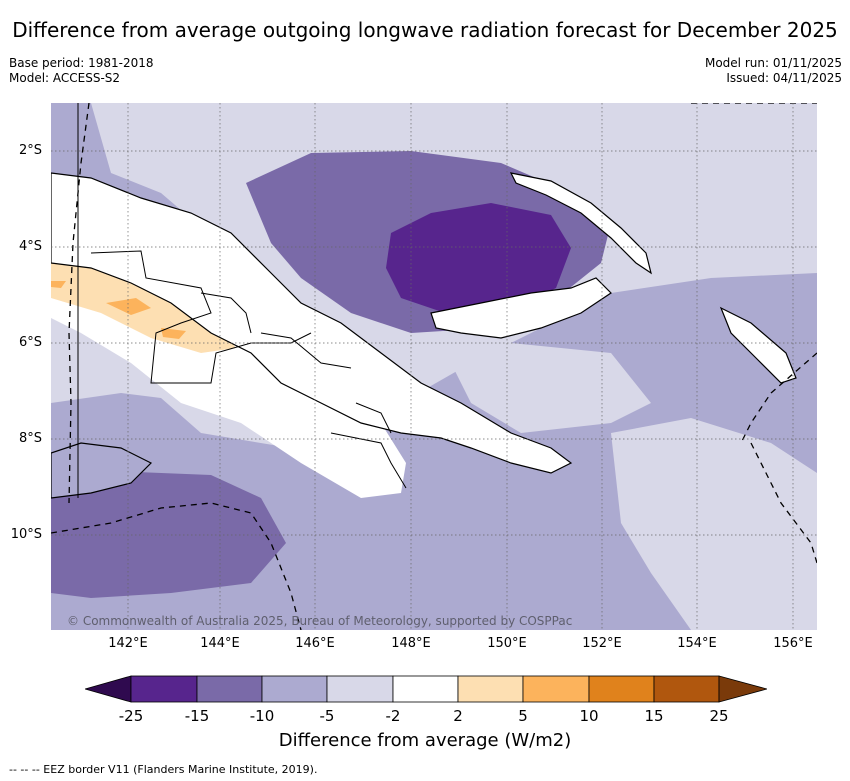 The image size is (850, 781). I want to click on colorbar-title: Difference from average (W/m2), so click(425, 740).